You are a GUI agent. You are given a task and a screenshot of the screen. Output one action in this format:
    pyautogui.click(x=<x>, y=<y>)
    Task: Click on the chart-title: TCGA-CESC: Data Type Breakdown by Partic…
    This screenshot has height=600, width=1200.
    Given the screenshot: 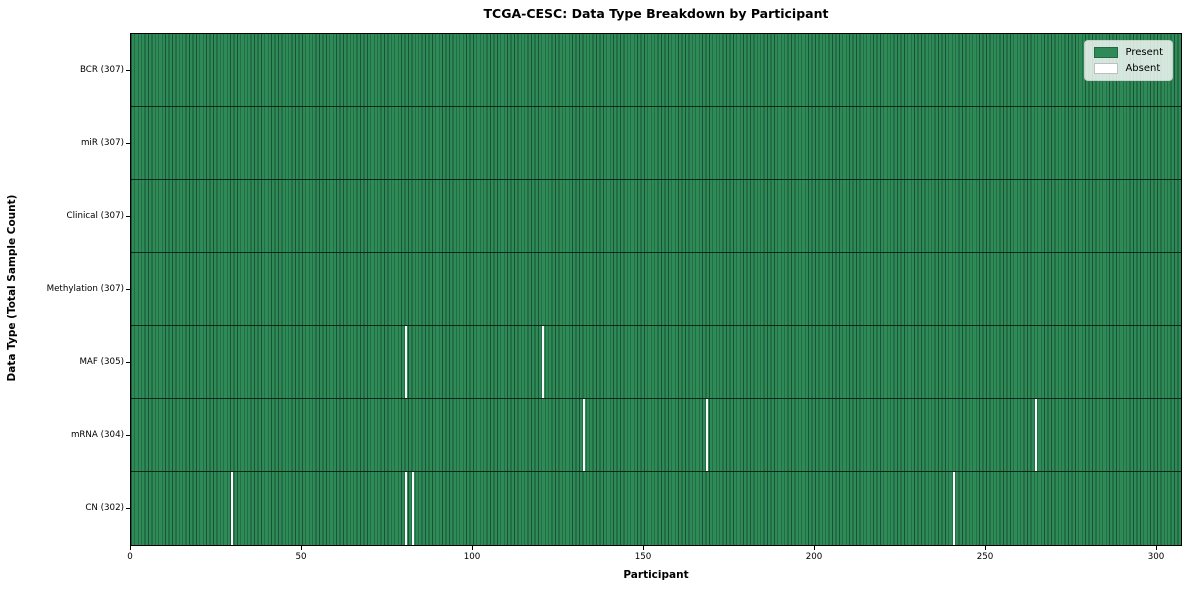 What is the action you would take?
    pyautogui.click(x=656, y=13)
    